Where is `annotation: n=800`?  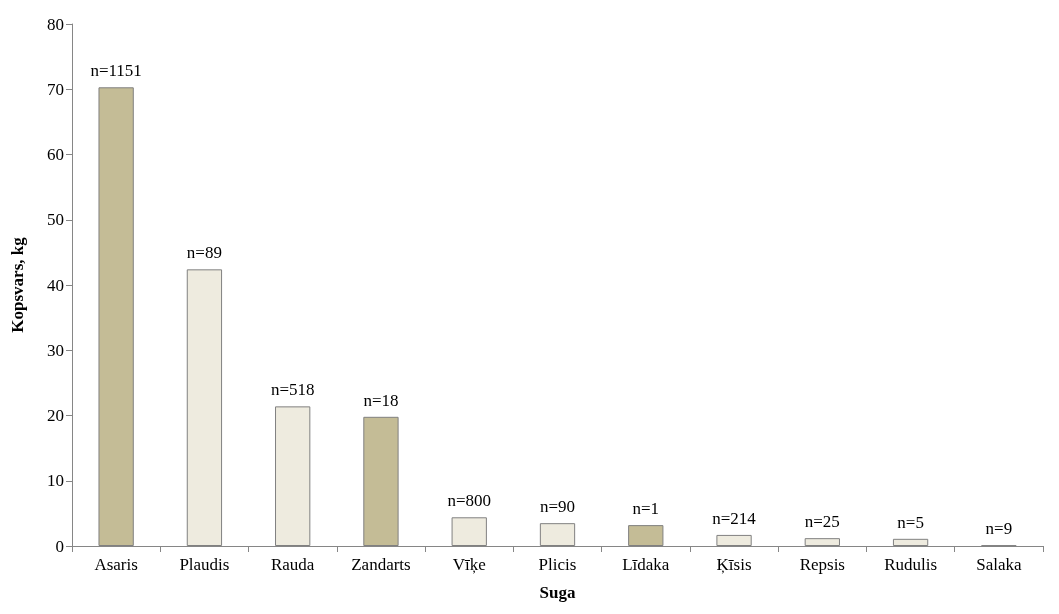
annotation: n=800 is located at coordinates (469, 501).